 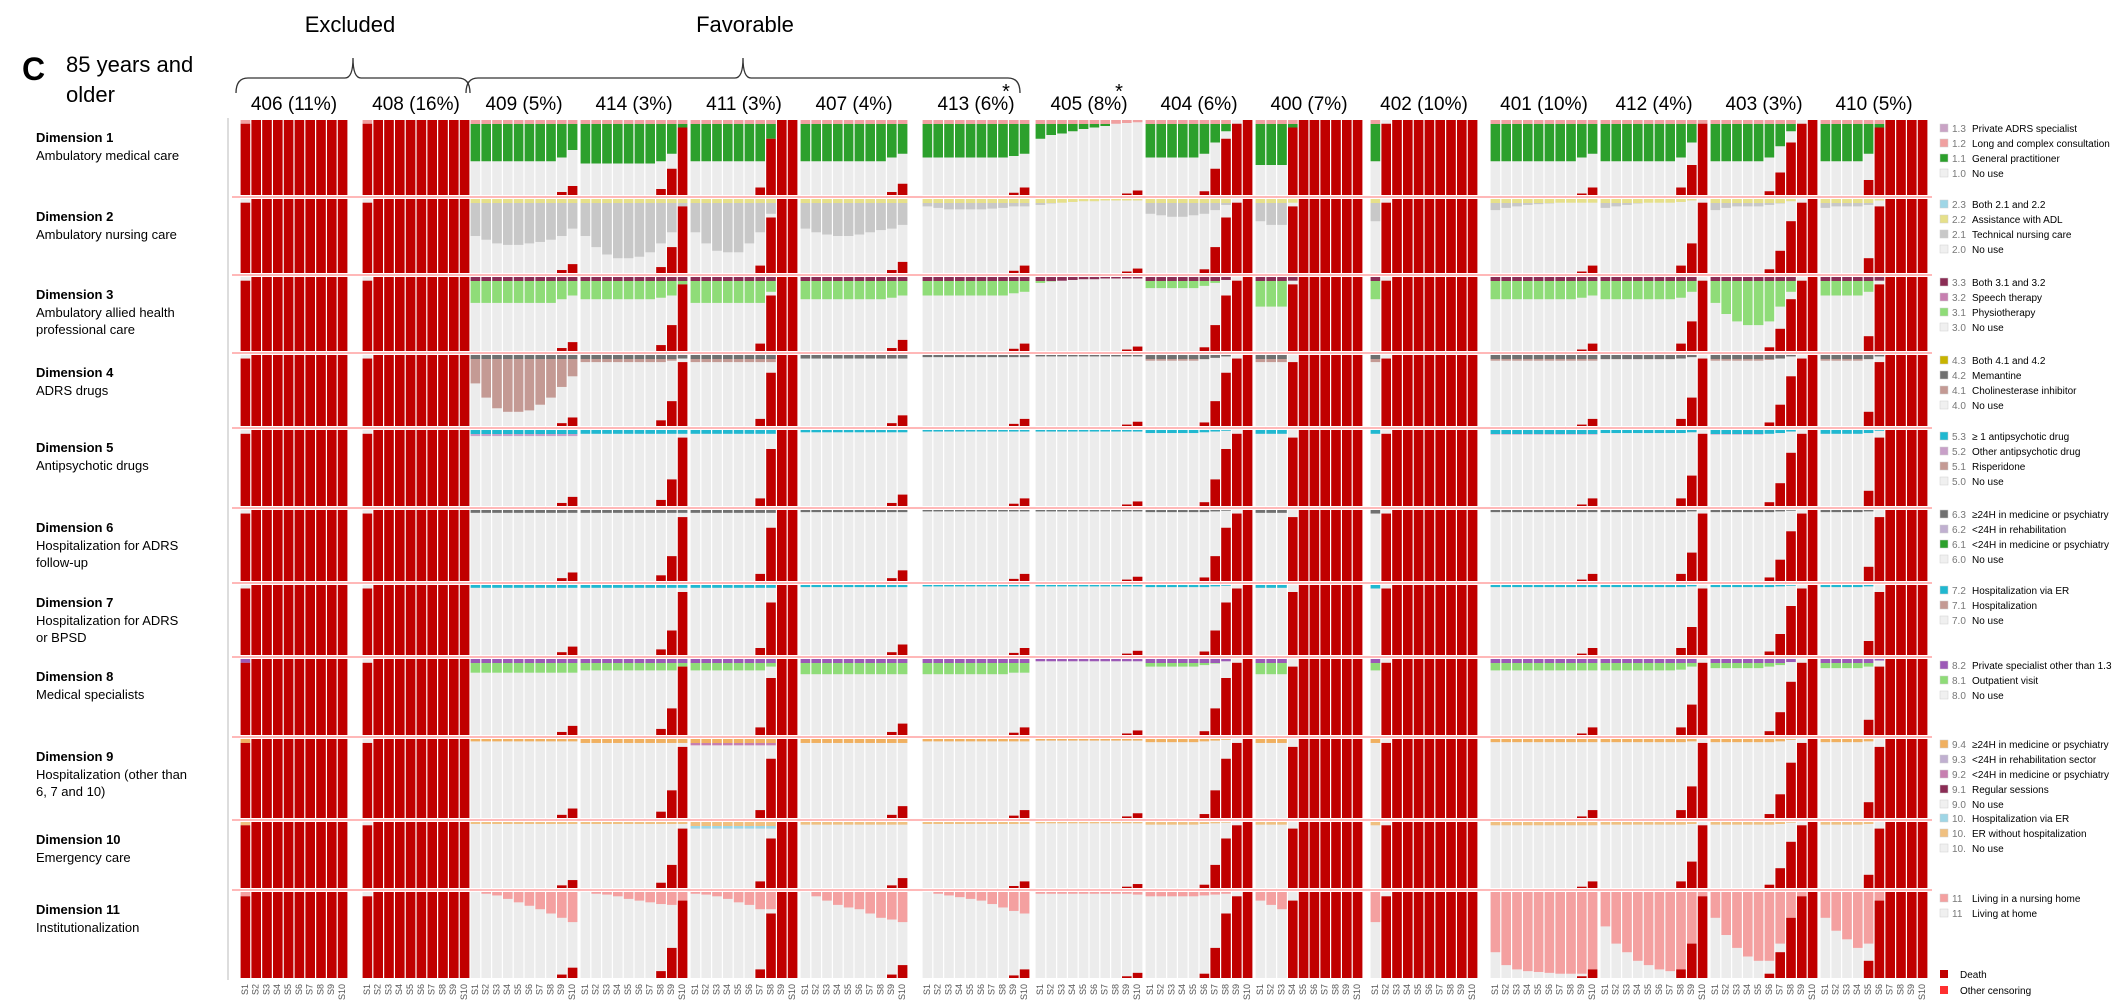 What do you see at coordinates (1874, 547) in the screenshot?
I see `cluster-14: 410 (5%)S1 S2 S3 S4 S5 S6 S7 S8 S9 S10` at bounding box center [1874, 547].